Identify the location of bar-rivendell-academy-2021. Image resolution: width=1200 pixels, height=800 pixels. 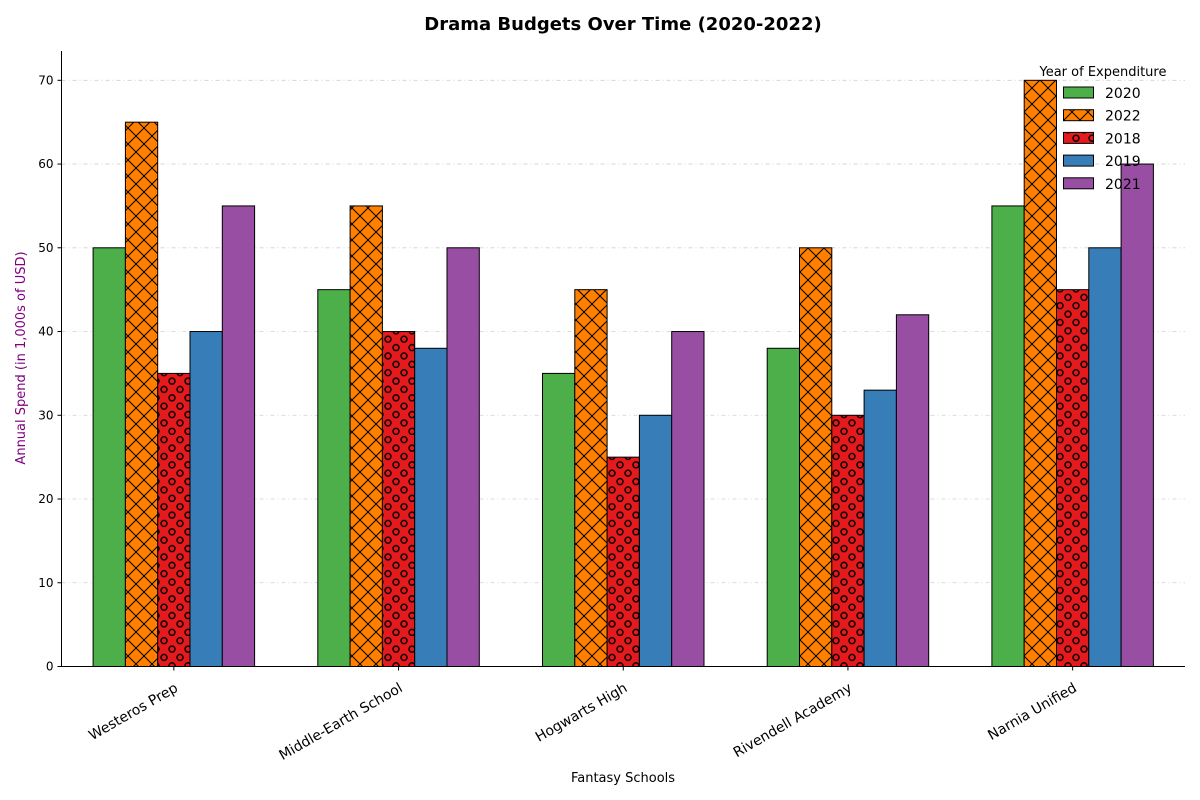
(912, 490).